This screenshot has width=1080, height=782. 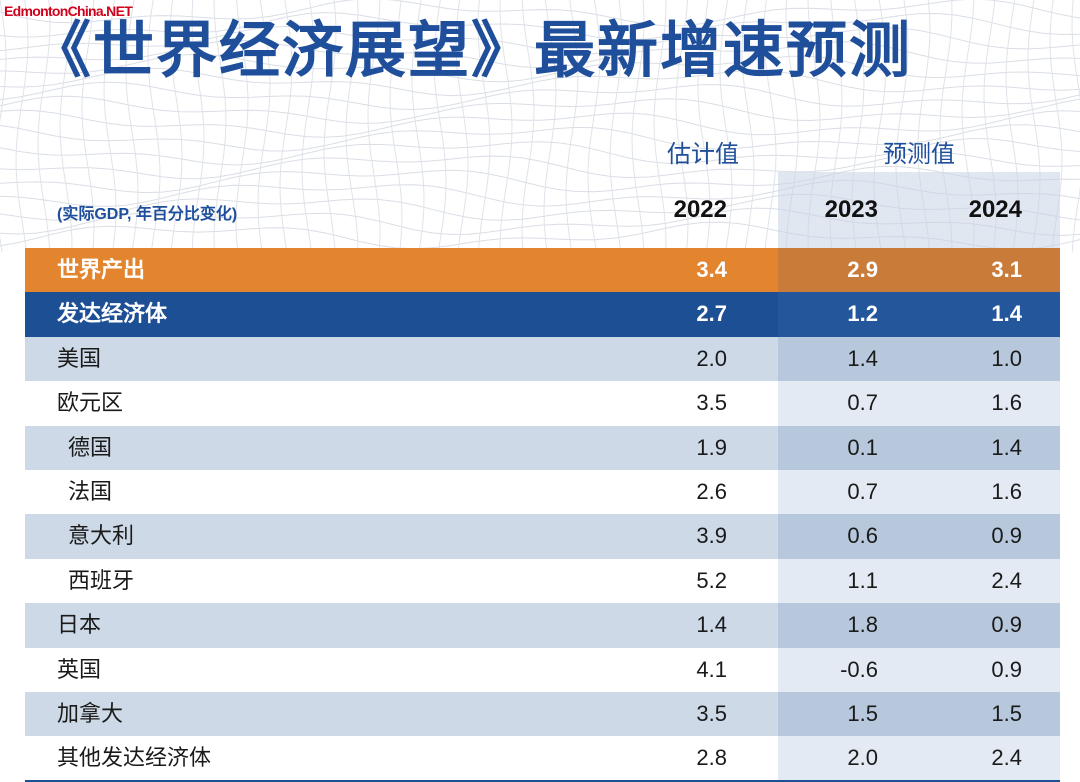 I want to click on value-2022: 2.0, so click(x=711, y=358).